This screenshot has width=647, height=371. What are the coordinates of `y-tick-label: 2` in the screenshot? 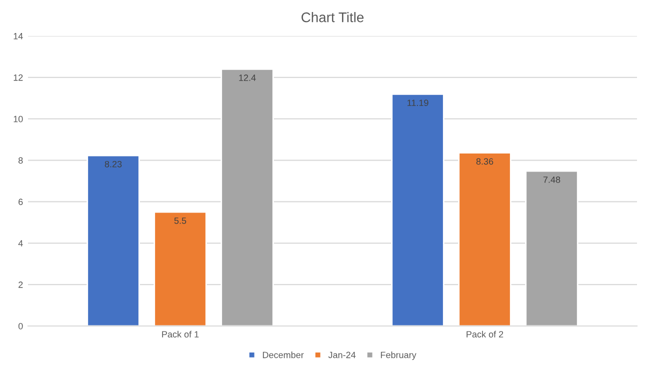 It's located at (20, 285).